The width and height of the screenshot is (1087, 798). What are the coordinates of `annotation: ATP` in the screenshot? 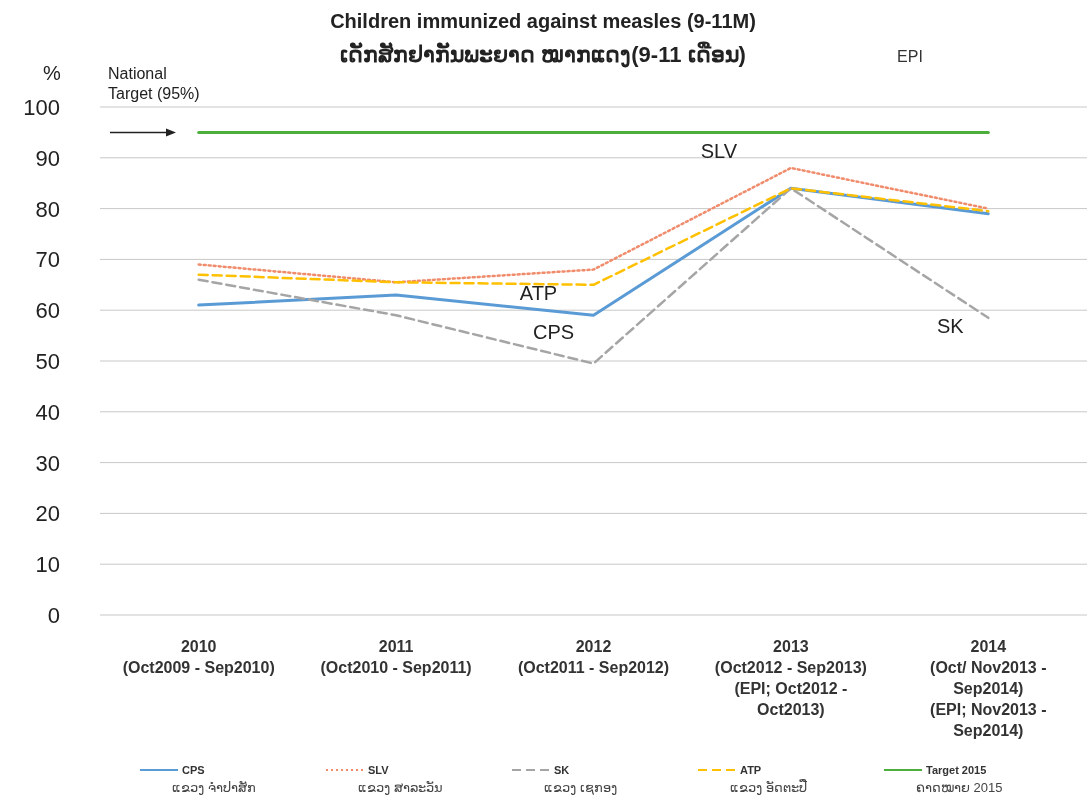 It's located at (538, 292).